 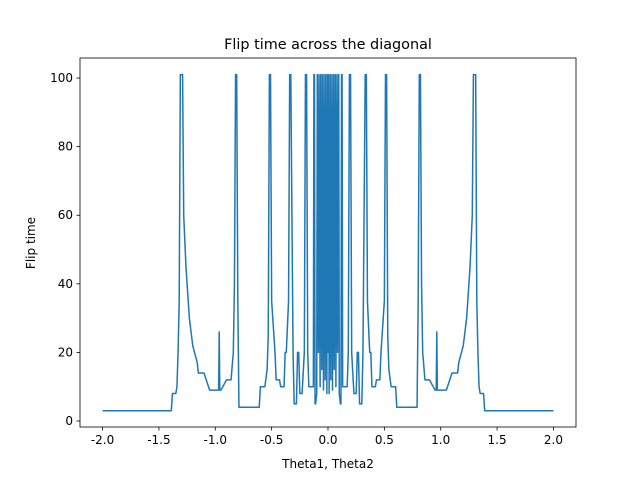 What do you see at coordinates (65, 352) in the screenshot?
I see `y-tick-label: 20` at bounding box center [65, 352].